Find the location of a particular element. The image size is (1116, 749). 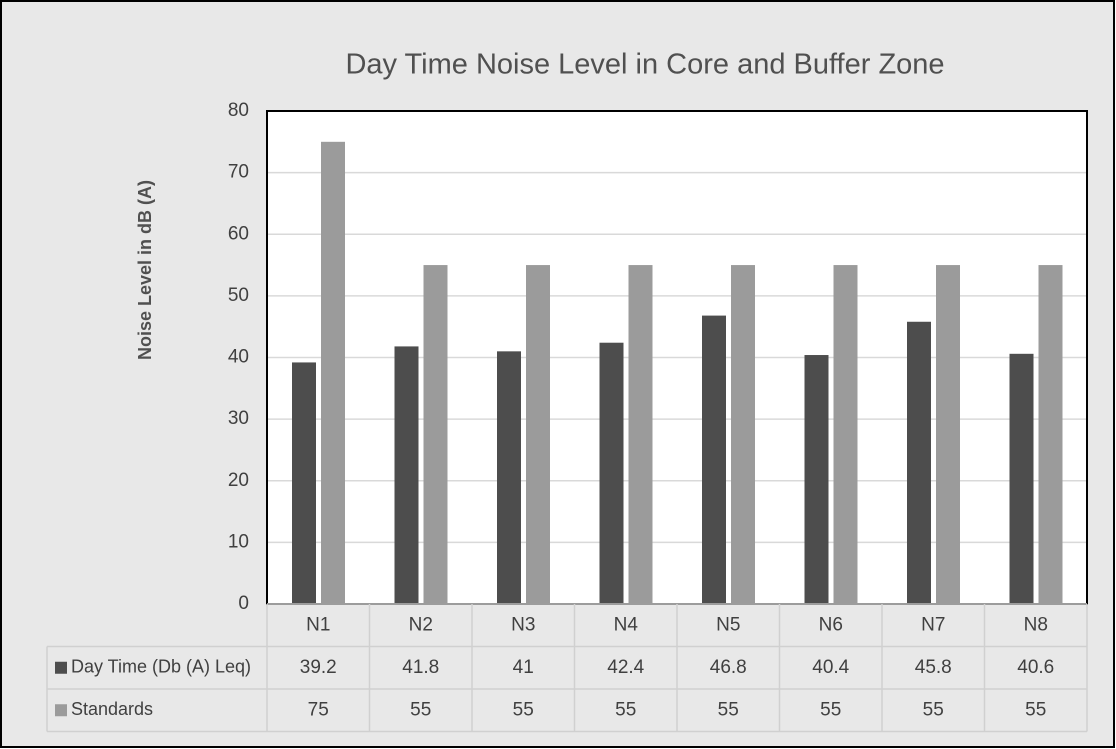

table-value: 45.8 is located at coordinates (933, 667).